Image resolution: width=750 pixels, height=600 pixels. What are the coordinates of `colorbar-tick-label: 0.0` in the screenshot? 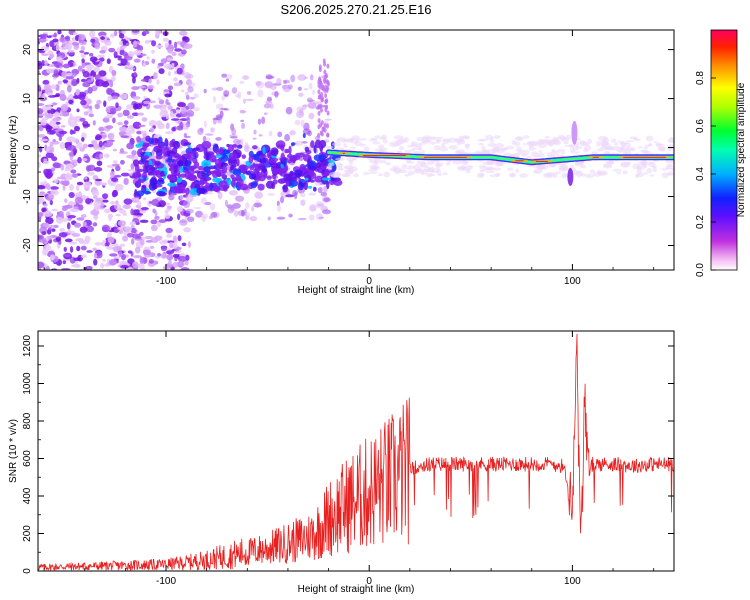 It's located at (700, 270).